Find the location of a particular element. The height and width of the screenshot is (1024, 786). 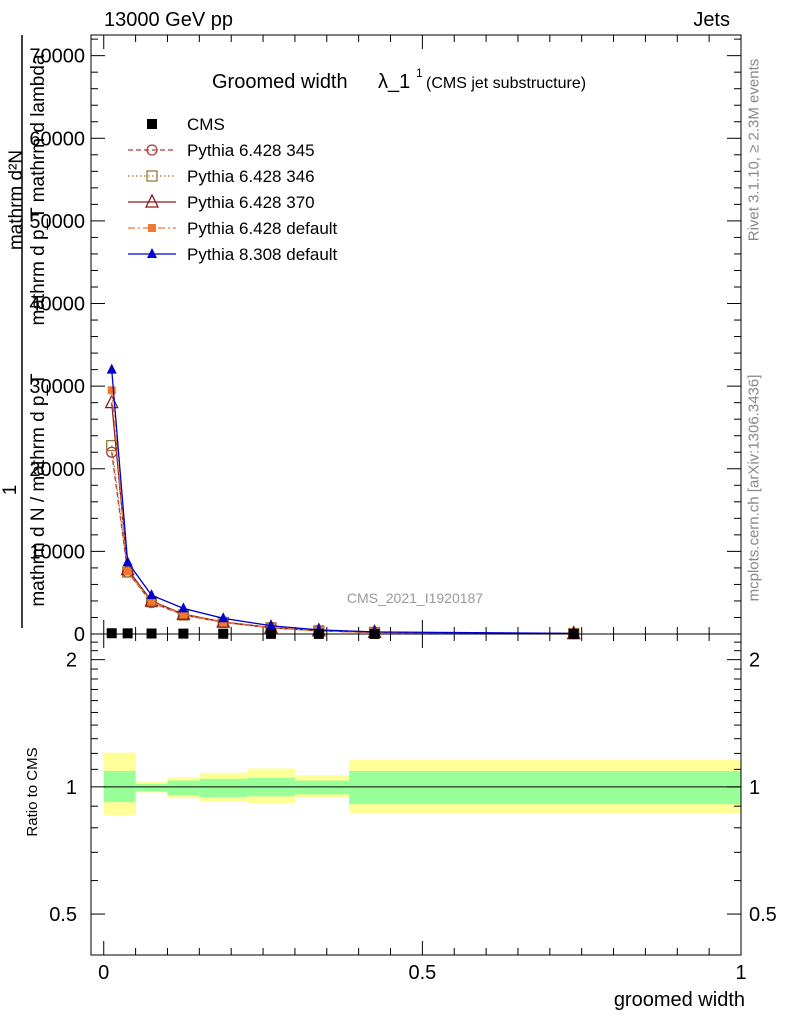

legend-label: Pythia 6.428 370 is located at coordinates (251, 202).